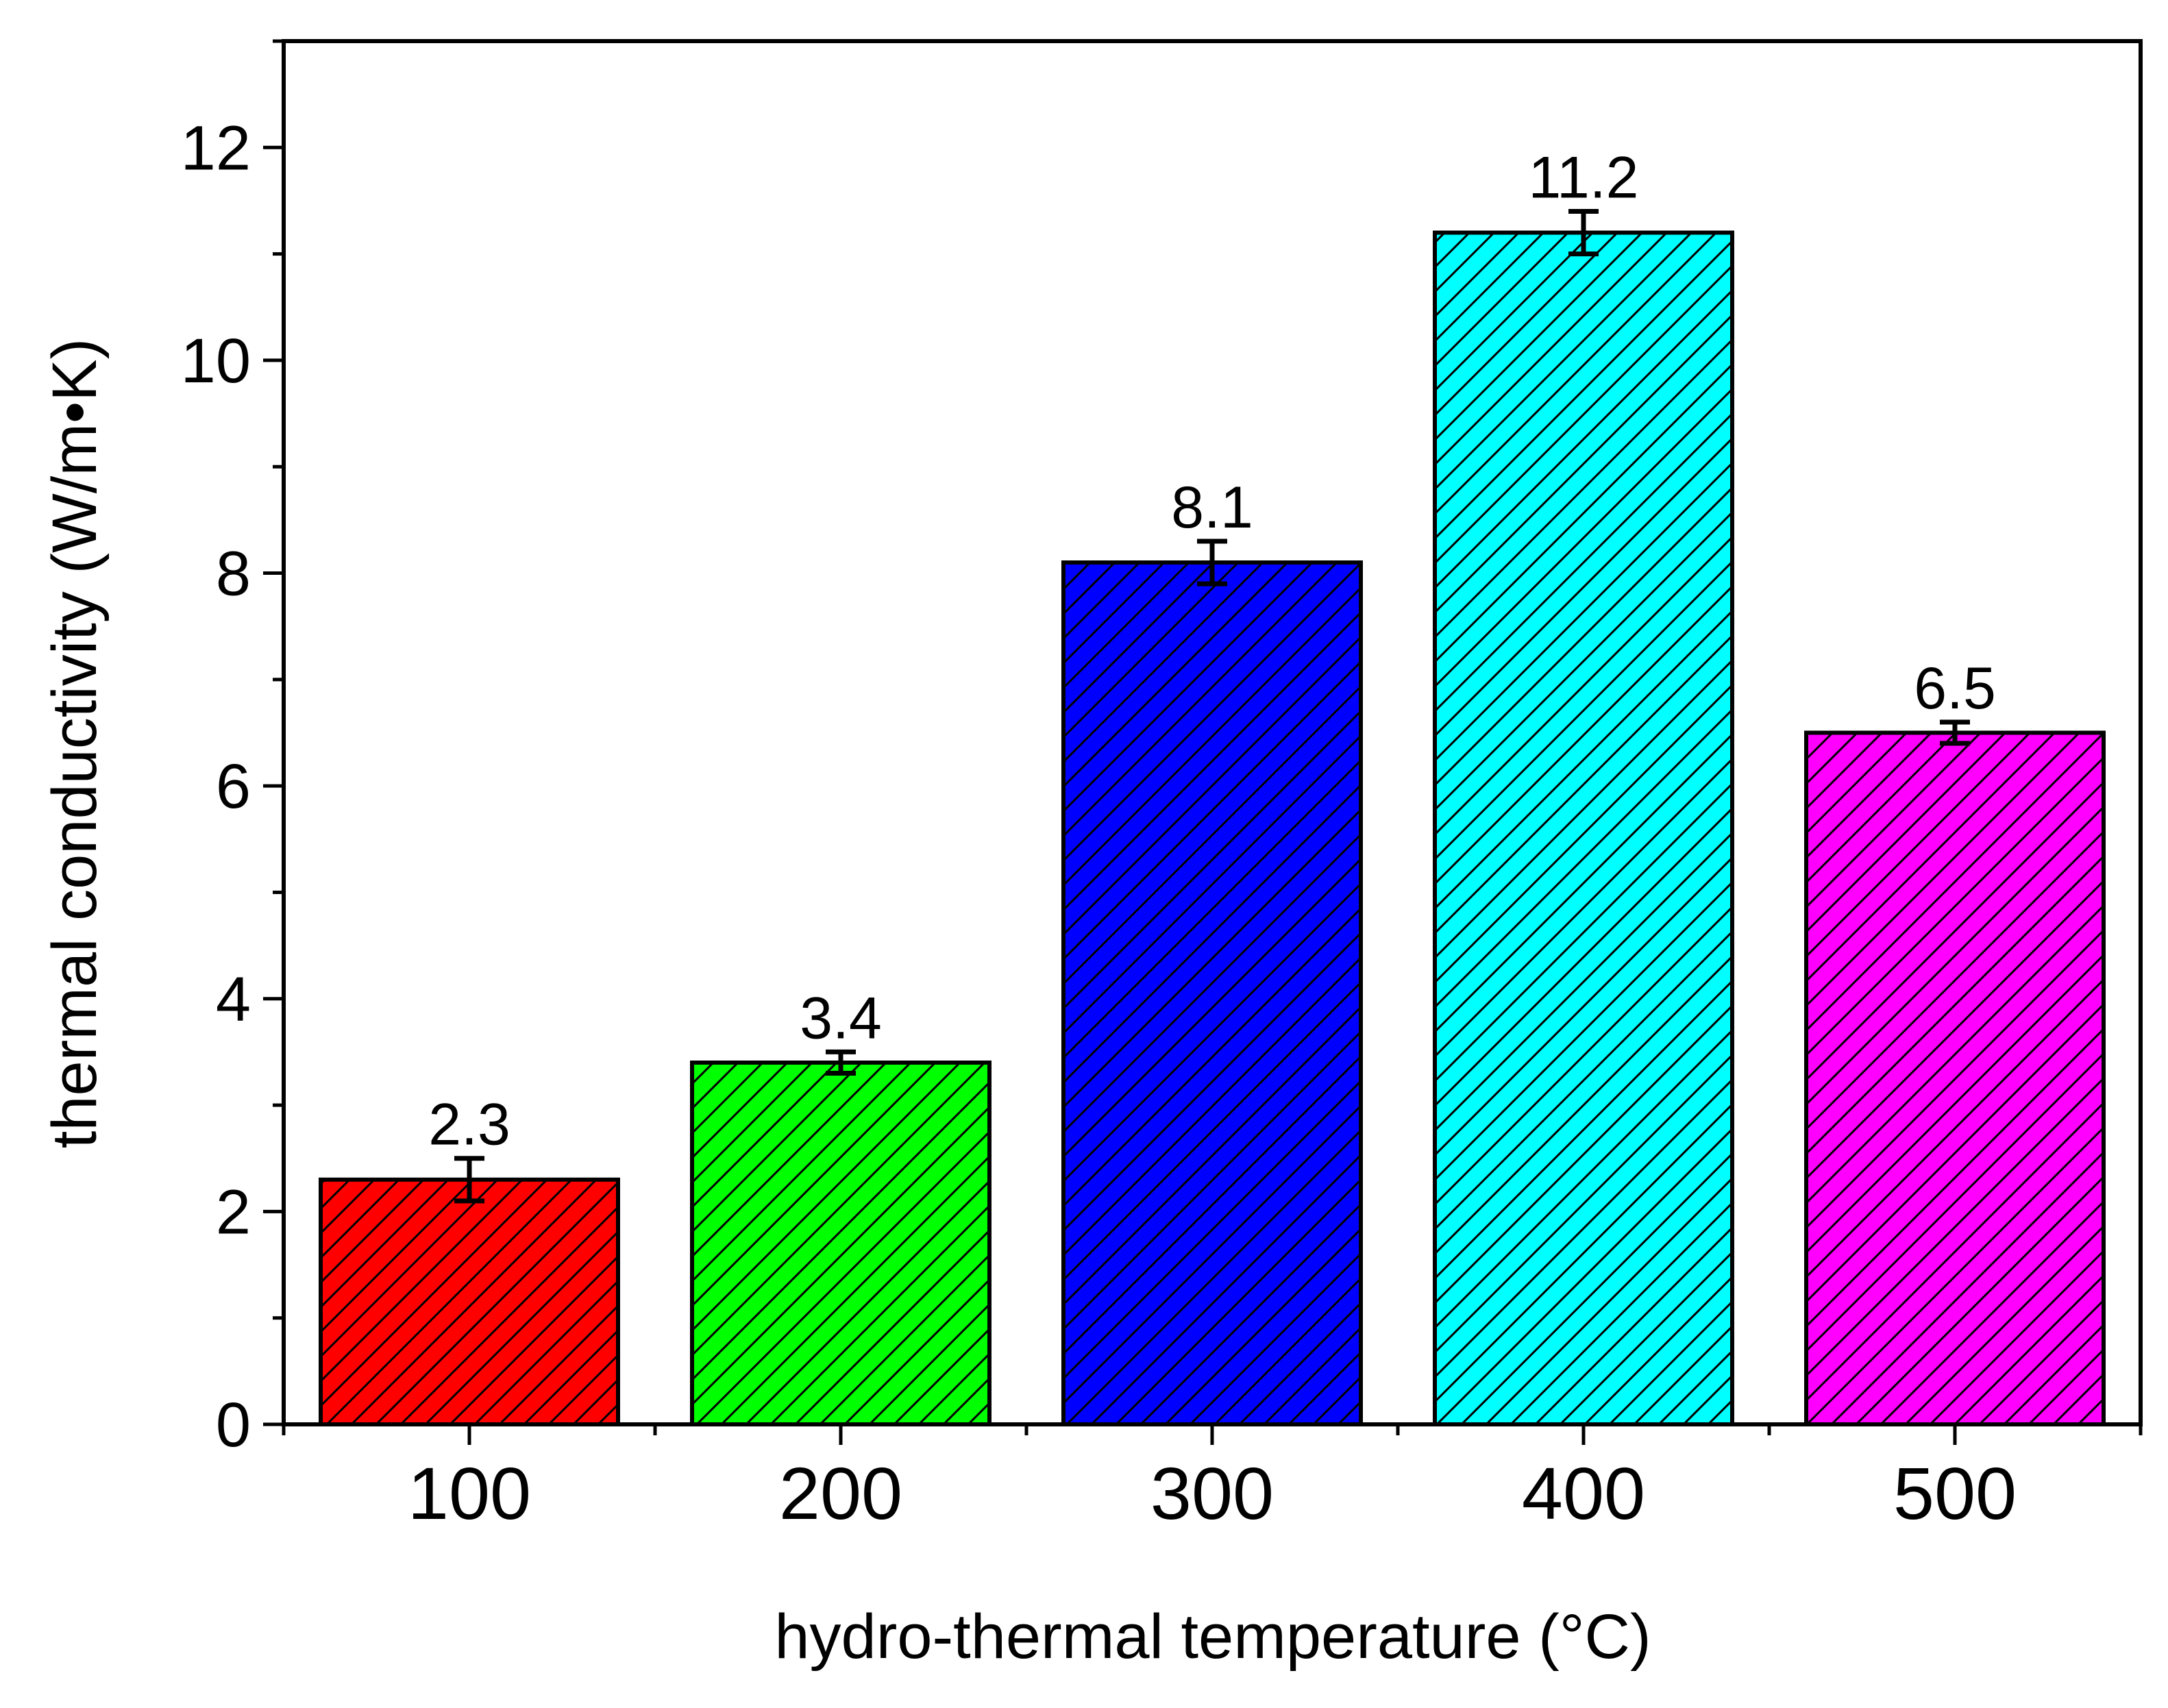  What do you see at coordinates (841, 1493) in the screenshot?
I see `x-tick-label-200: 200` at bounding box center [841, 1493].